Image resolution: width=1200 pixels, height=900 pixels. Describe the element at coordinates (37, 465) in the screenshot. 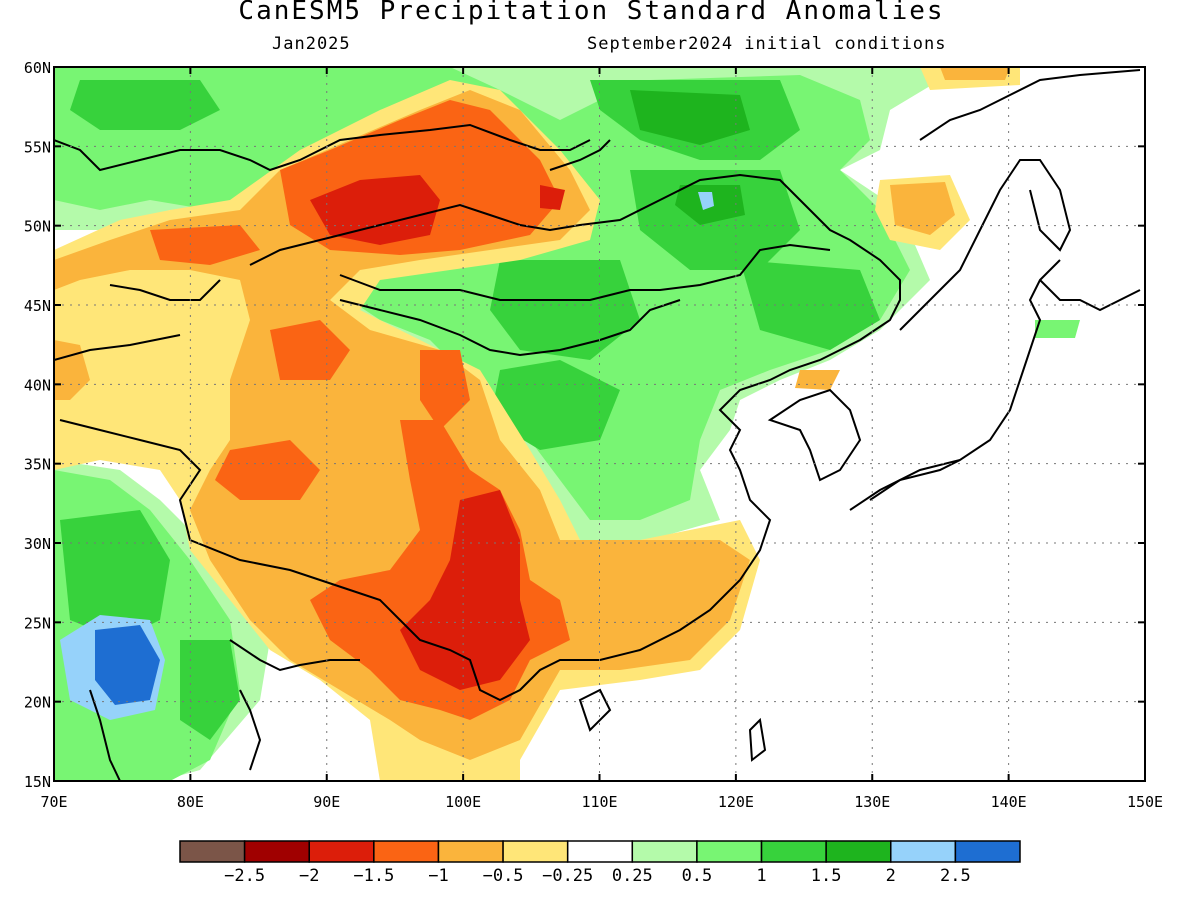

I see `lat-tick-label: 35N` at that location.